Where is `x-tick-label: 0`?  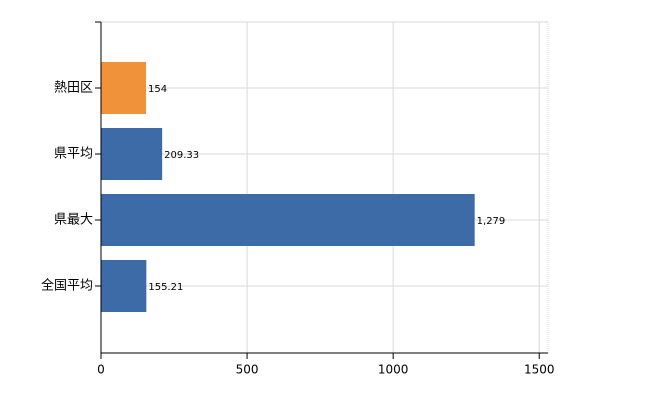
x-tick-label: 0 is located at coordinates (101, 370).